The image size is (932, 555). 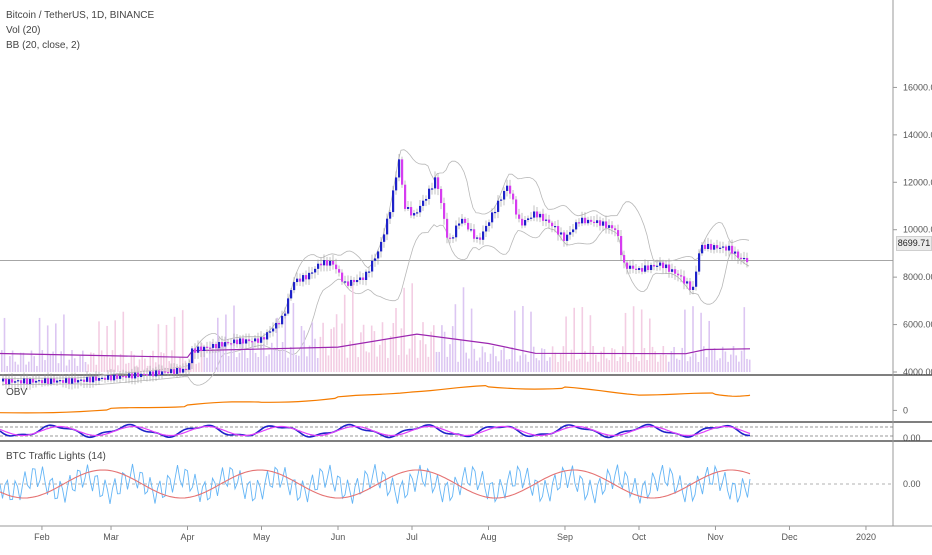 What do you see at coordinates (412, 537) in the screenshot?
I see `time-tick-label: Jul` at bounding box center [412, 537].